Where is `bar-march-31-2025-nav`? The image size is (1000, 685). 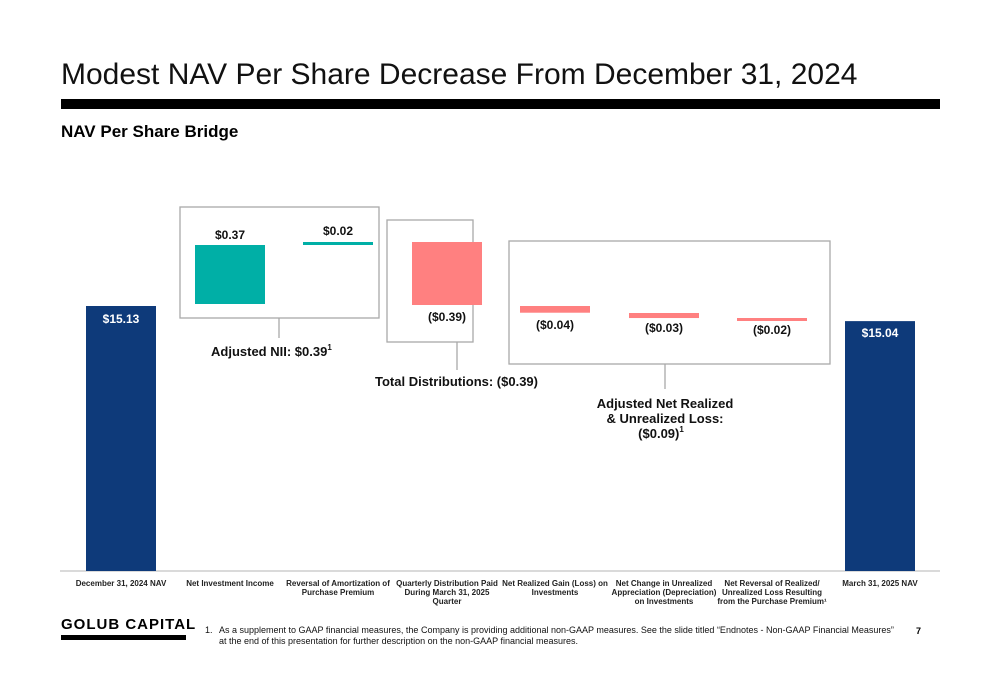
bar-march-31-2025-nav is located at coordinates (880, 446).